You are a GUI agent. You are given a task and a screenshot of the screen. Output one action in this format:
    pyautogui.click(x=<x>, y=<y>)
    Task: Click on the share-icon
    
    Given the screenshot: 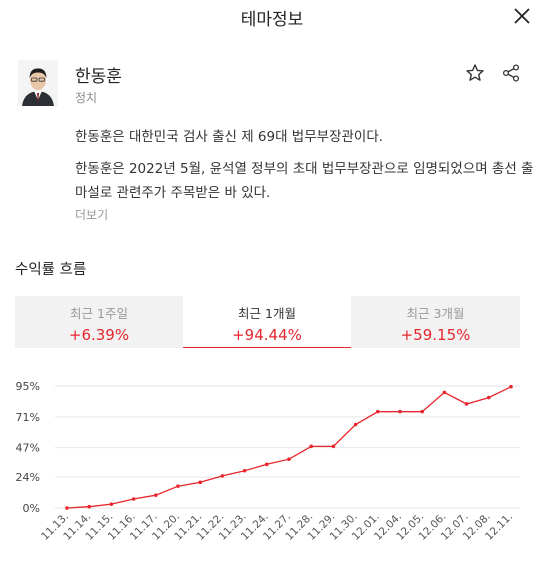 What is the action you would take?
    pyautogui.click(x=511, y=73)
    